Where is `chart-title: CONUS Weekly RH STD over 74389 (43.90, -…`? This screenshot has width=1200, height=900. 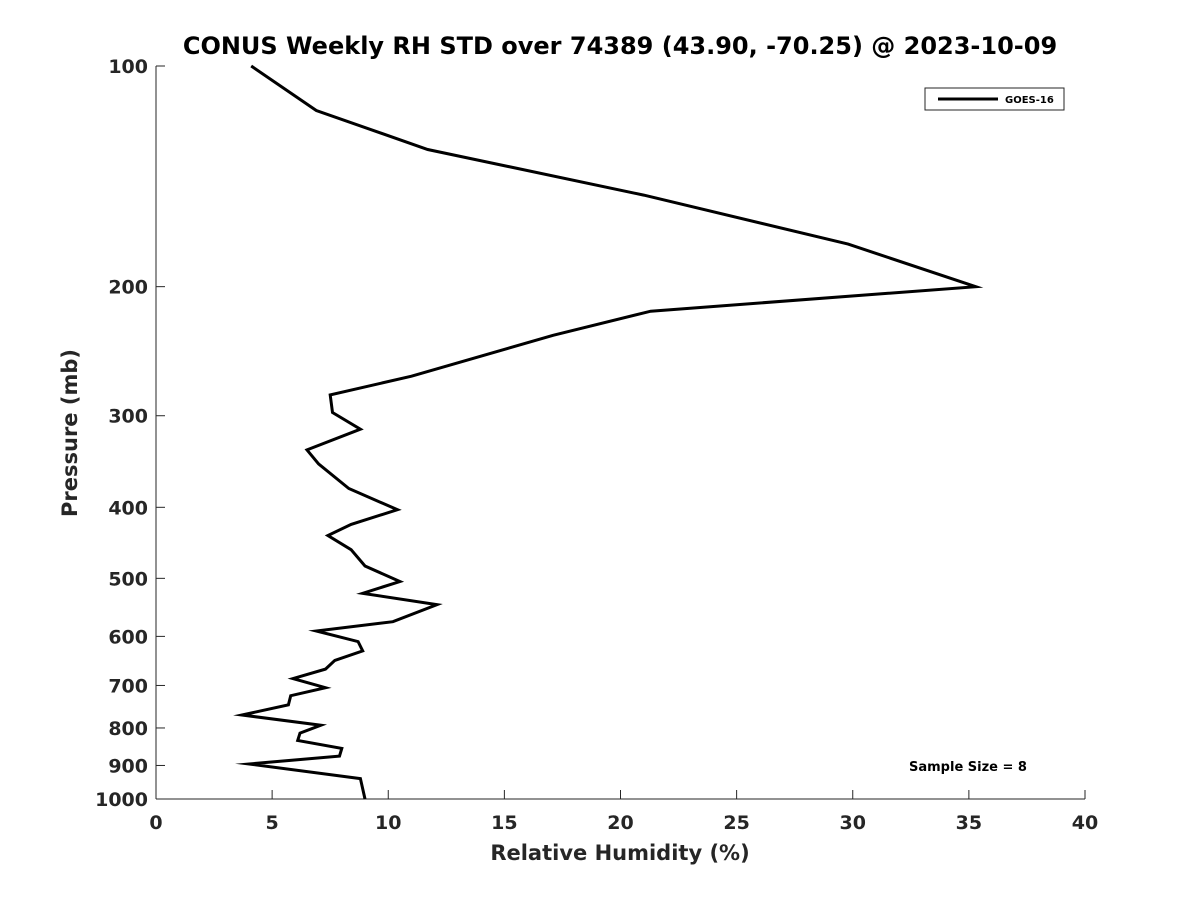
chart-title: CONUS Weekly RH STD over 74389 (43.90, -… is located at coordinates (620, 46).